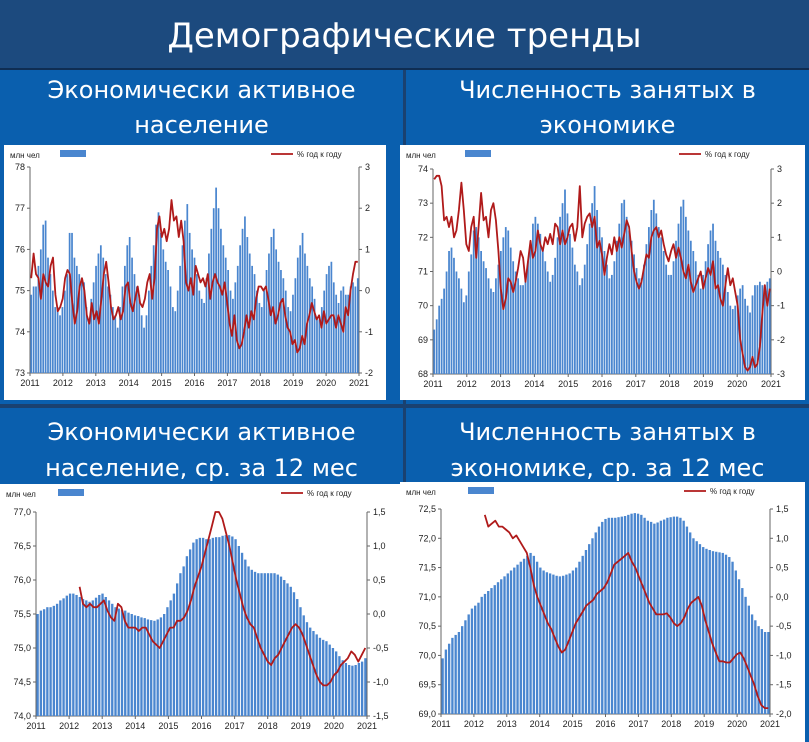 This screenshot has width=809, height=742. Describe the element at coordinates (427, 509) in the screenshot. I see `left-tick-label: 72,5` at that location.